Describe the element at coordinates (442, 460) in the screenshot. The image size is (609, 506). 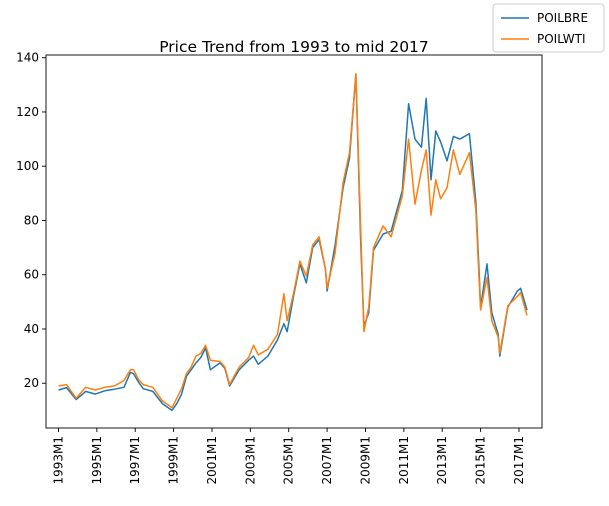
I see `x-tick-label: 2013M1` at that location.